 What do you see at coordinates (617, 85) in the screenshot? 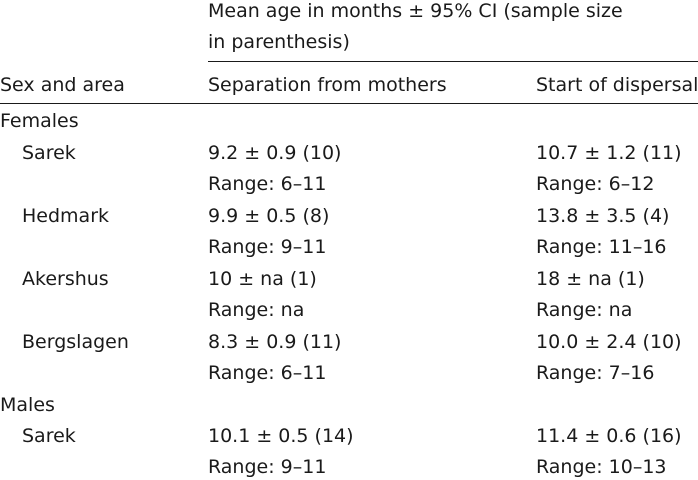
I see `header-dispersal: Start of dispersal` at bounding box center [617, 85].